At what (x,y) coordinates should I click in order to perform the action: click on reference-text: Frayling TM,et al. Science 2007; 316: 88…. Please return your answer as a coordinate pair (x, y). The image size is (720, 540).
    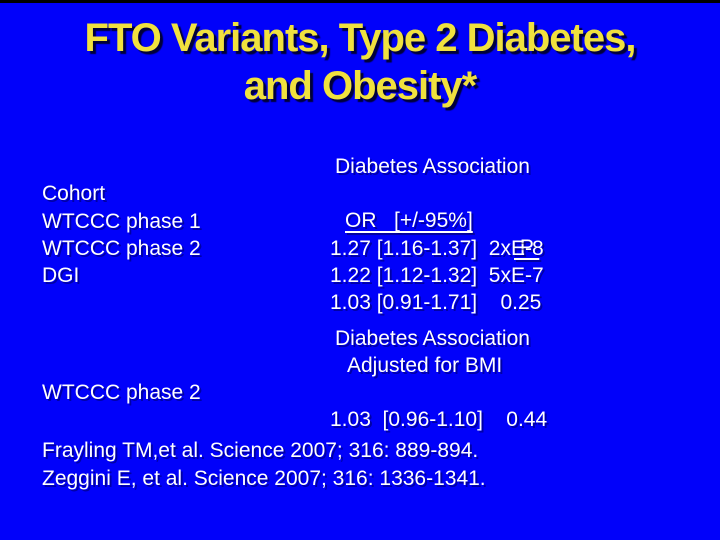
    Looking at the image, I should click on (260, 450).